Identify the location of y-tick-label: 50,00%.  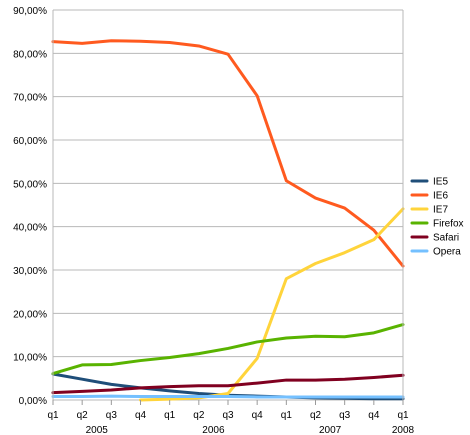
(30, 184).